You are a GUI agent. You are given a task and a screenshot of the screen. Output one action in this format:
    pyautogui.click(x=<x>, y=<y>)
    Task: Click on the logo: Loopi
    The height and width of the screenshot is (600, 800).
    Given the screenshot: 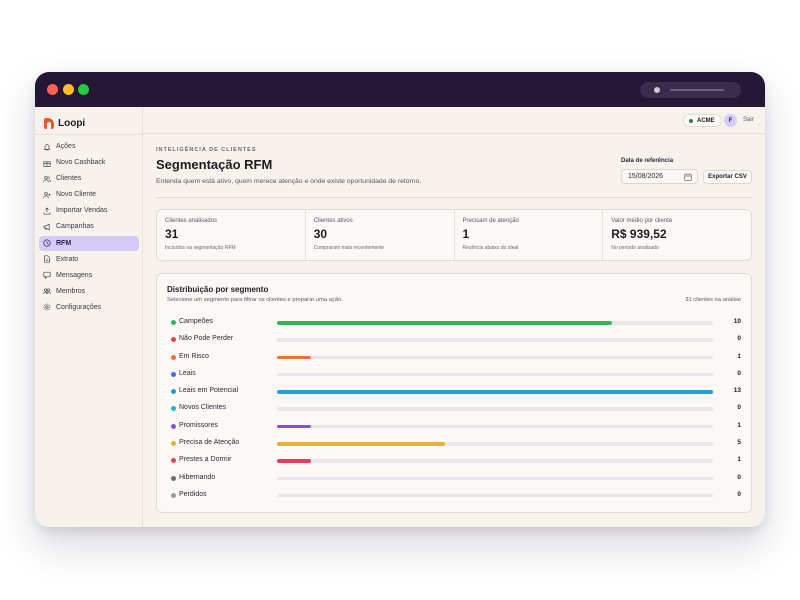 What is the action you would take?
    pyautogui.click(x=64, y=123)
    